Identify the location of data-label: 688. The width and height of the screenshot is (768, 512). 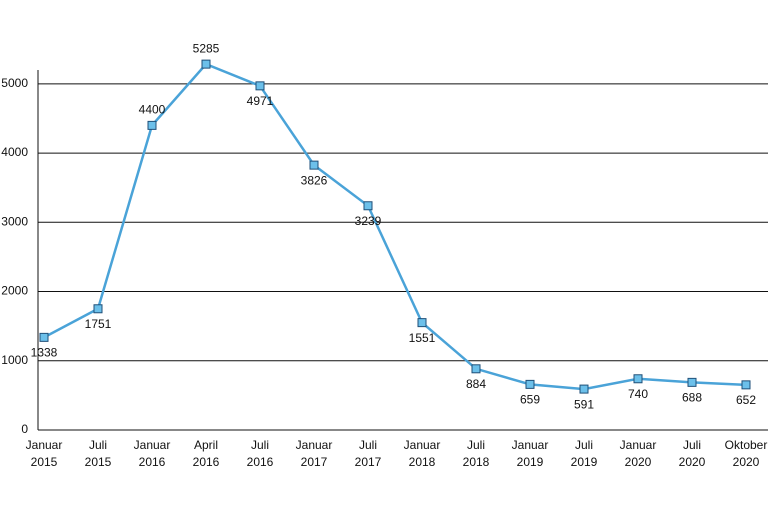
(692, 398).